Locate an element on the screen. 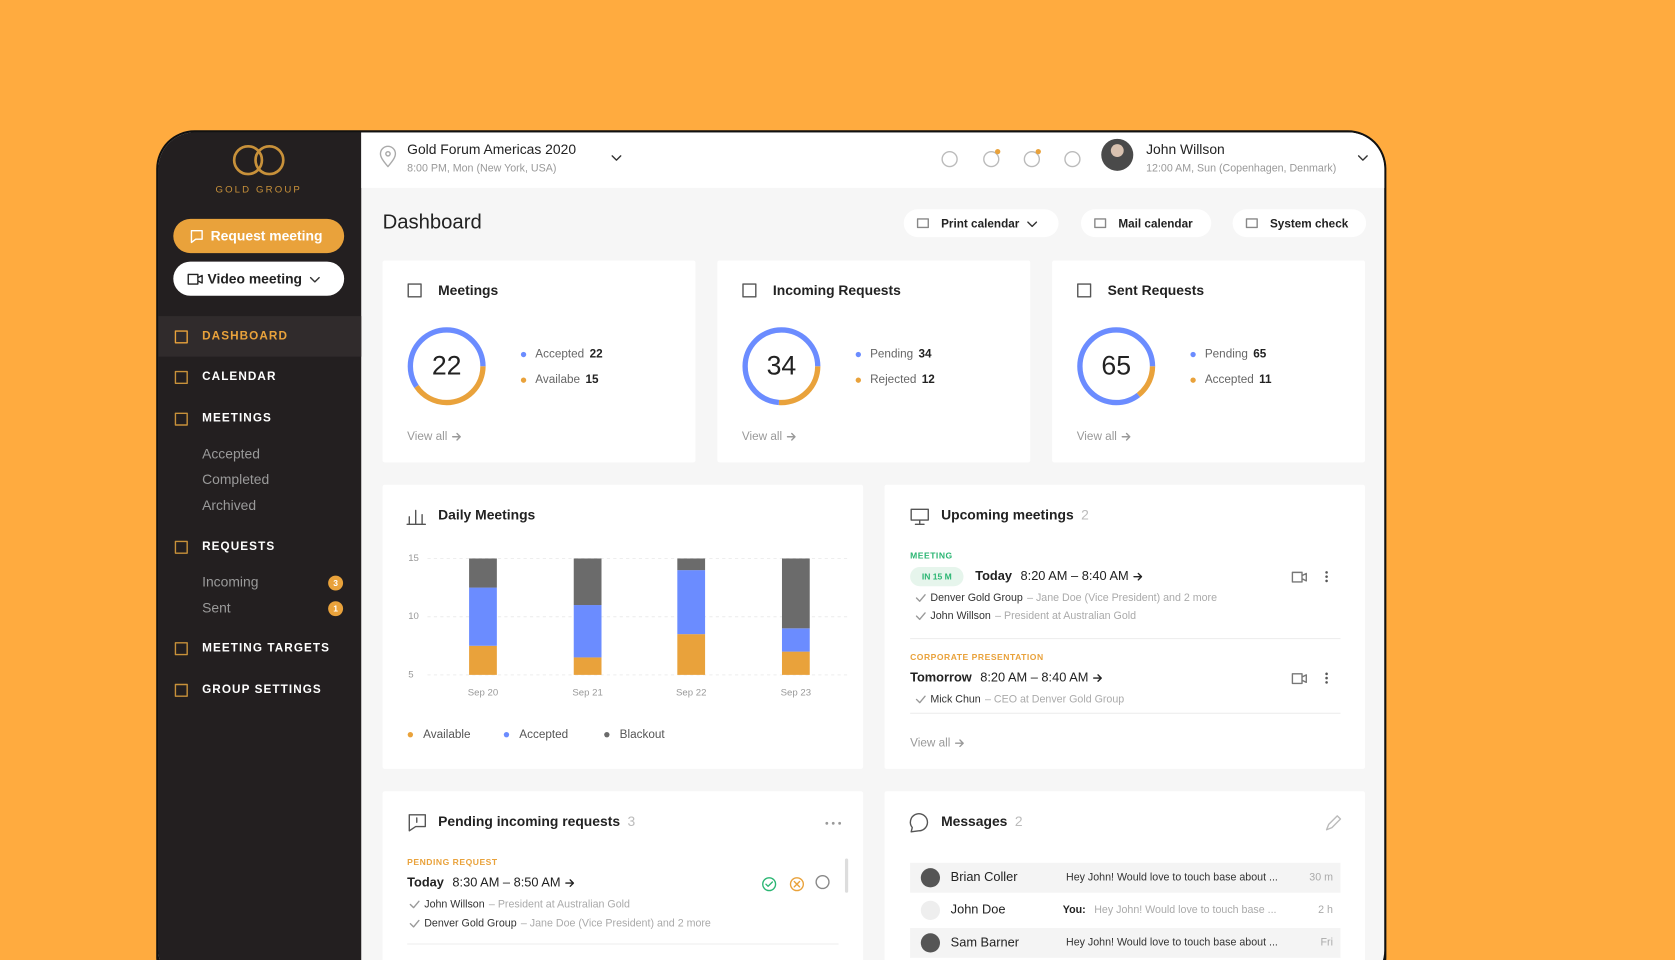  event-time: 8:00 PM, Mon (New York, USA) is located at coordinates (481, 169).